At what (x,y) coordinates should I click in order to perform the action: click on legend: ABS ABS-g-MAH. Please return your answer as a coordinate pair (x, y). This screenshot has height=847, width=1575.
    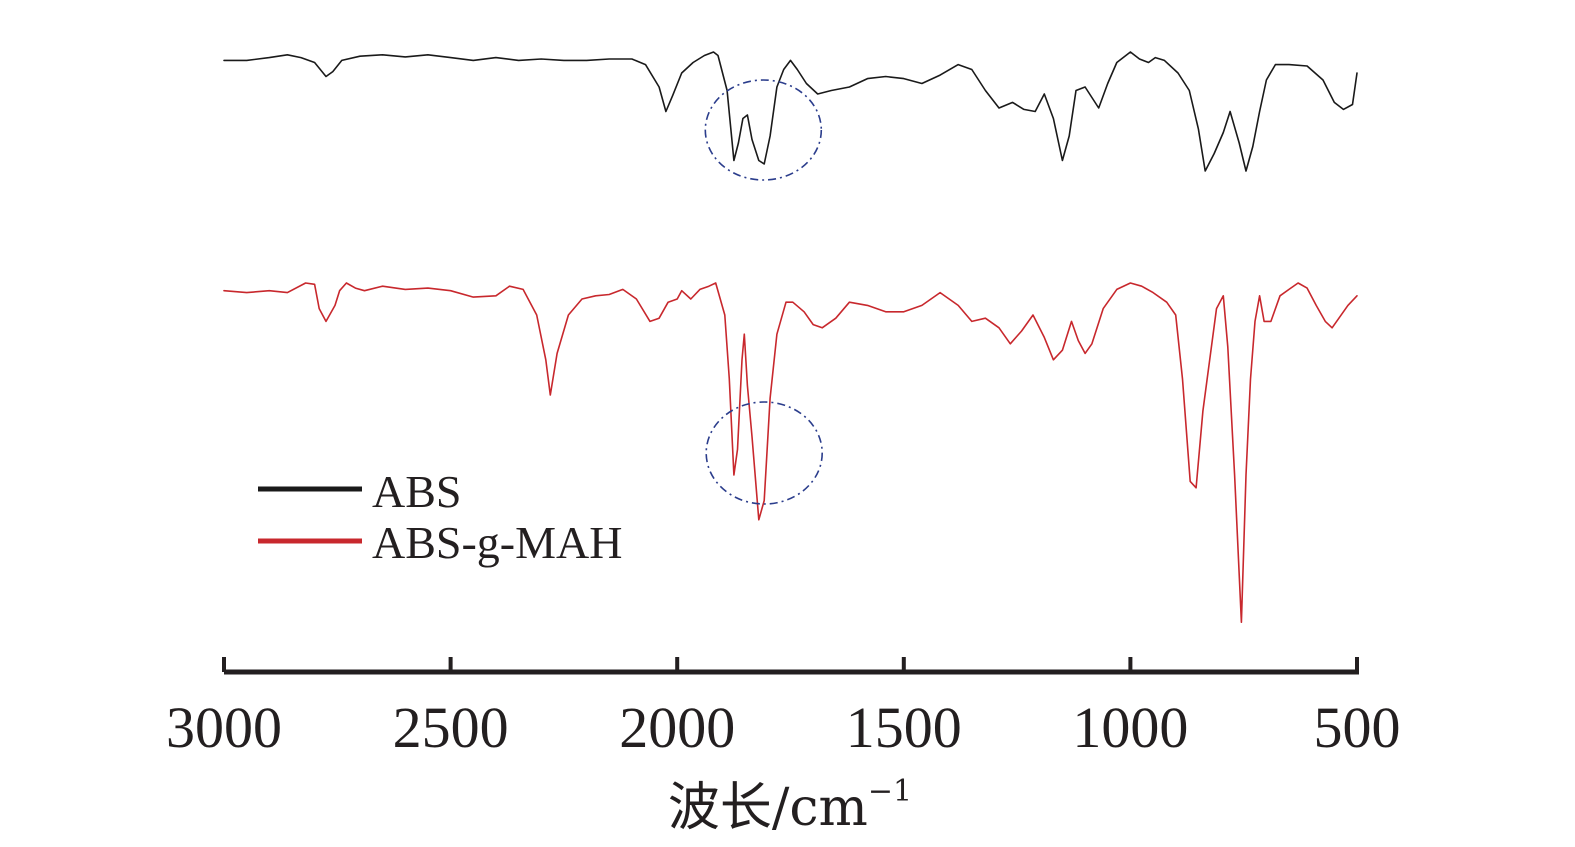
    Looking at the image, I should click on (440, 517).